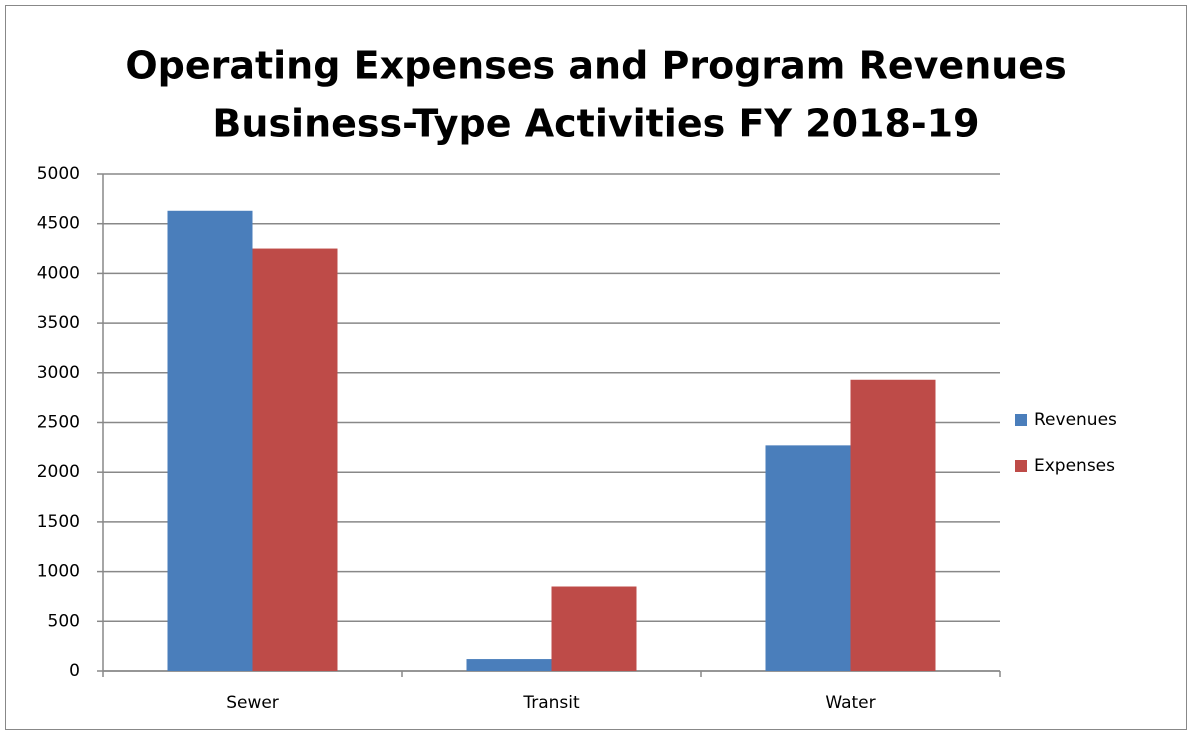 This screenshot has height=740, width=1193. What do you see at coordinates (64, 621) in the screenshot?
I see `y-tick-label: 500` at bounding box center [64, 621].